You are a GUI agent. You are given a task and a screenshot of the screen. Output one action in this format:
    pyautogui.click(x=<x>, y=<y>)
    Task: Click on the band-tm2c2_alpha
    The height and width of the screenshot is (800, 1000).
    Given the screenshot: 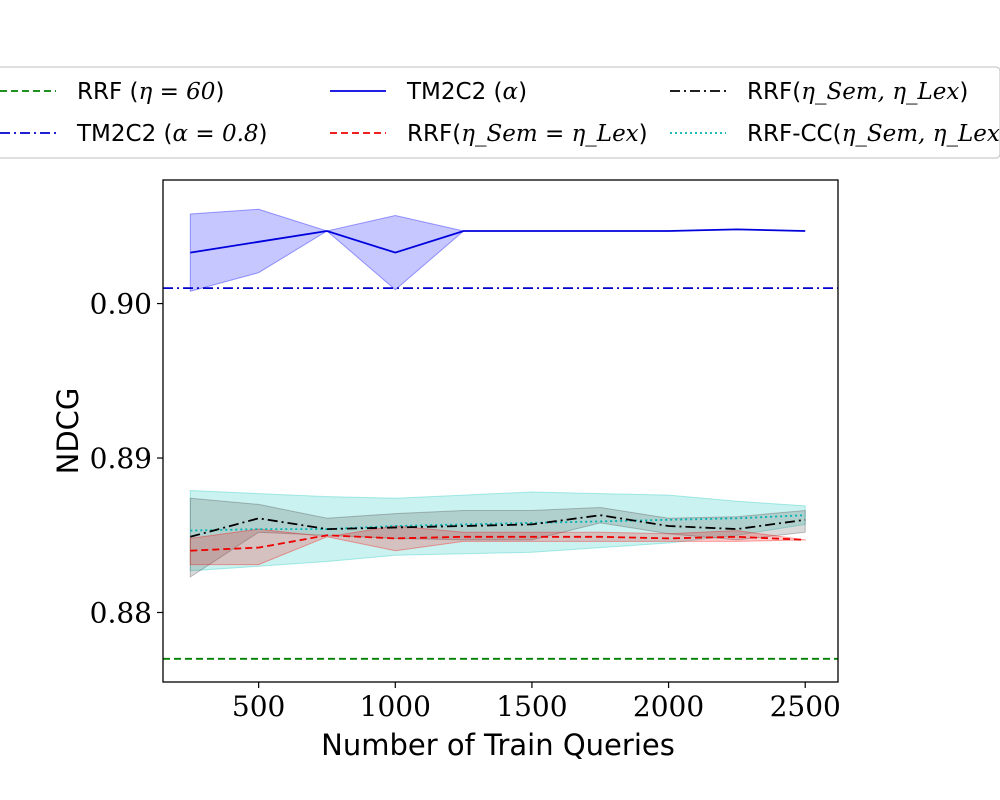 What is the action you would take?
    pyautogui.click(x=497, y=250)
    